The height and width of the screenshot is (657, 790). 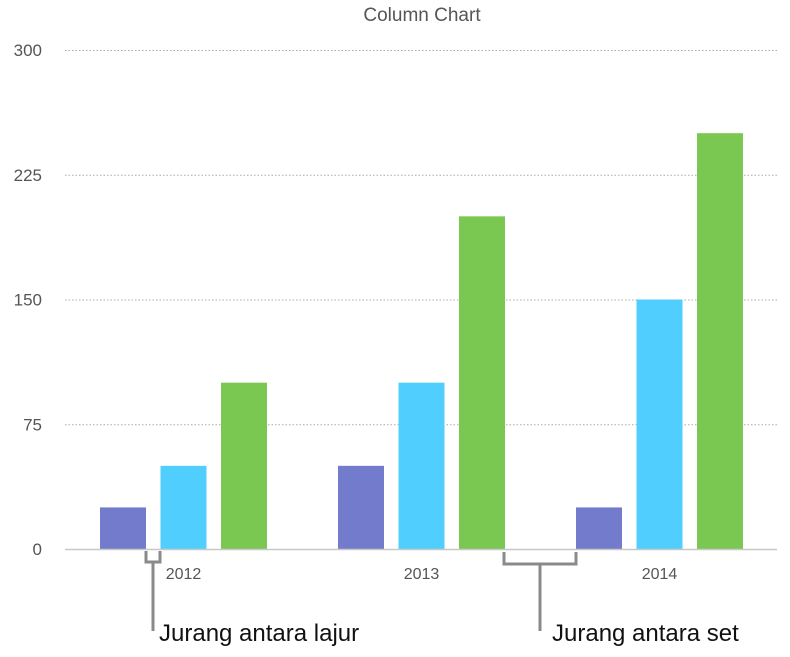 What do you see at coordinates (28, 175) in the screenshot?
I see `y-tick-label: 225` at bounding box center [28, 175].